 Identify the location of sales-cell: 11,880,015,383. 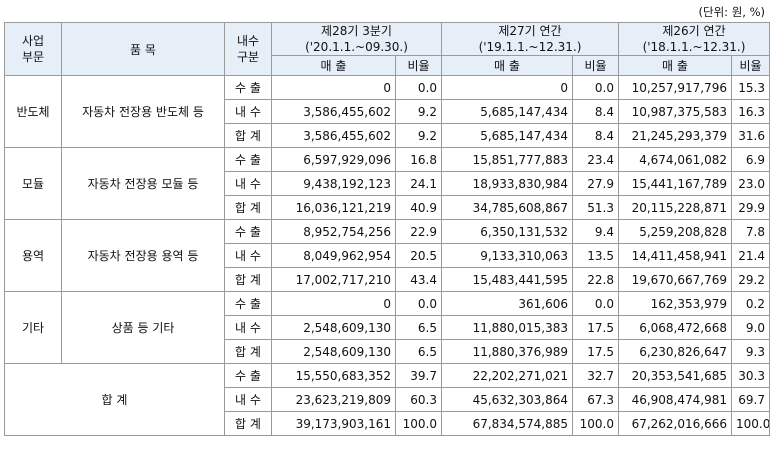
(507, 327).